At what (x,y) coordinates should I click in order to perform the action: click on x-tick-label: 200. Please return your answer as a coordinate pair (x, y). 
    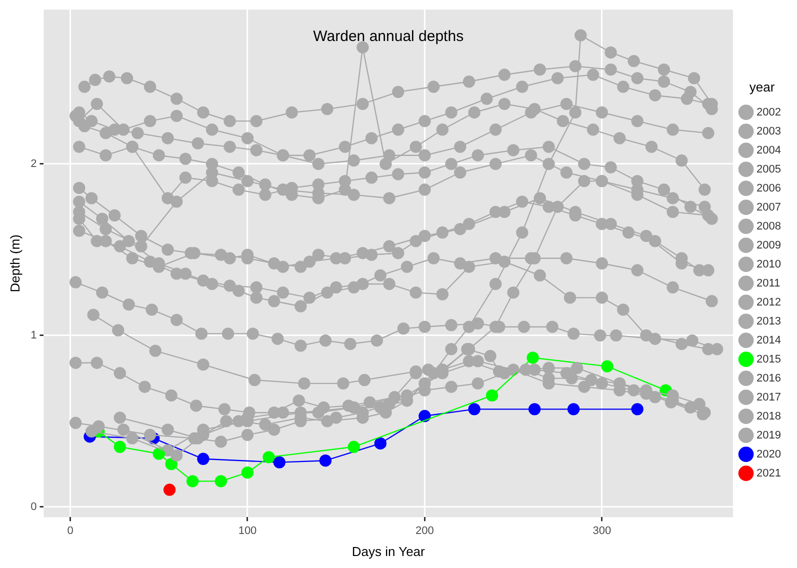
    Looking at the image, I should click on (425, 530).